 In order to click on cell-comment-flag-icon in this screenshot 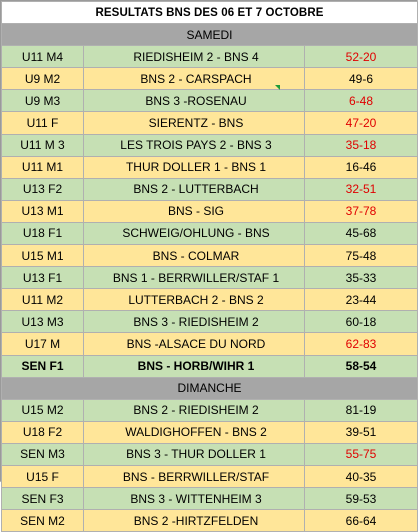, I will do `click(277, 87)`.